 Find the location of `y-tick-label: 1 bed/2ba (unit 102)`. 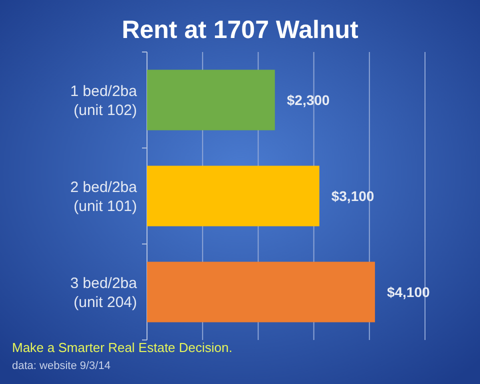

y-tick-label: 1 bed/2ba (unit 102) is located at coordinates (104, 100).